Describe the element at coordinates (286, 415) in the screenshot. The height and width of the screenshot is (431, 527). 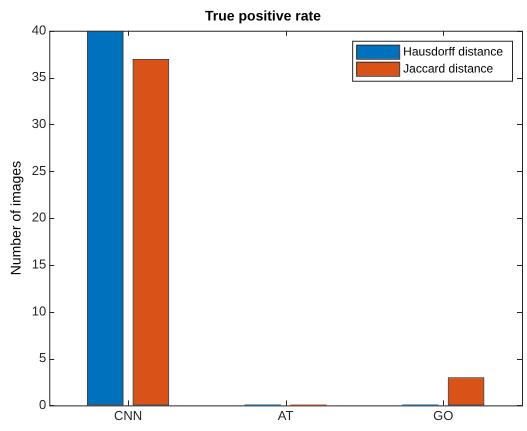
I see `x-tick-label: AT` at that location.